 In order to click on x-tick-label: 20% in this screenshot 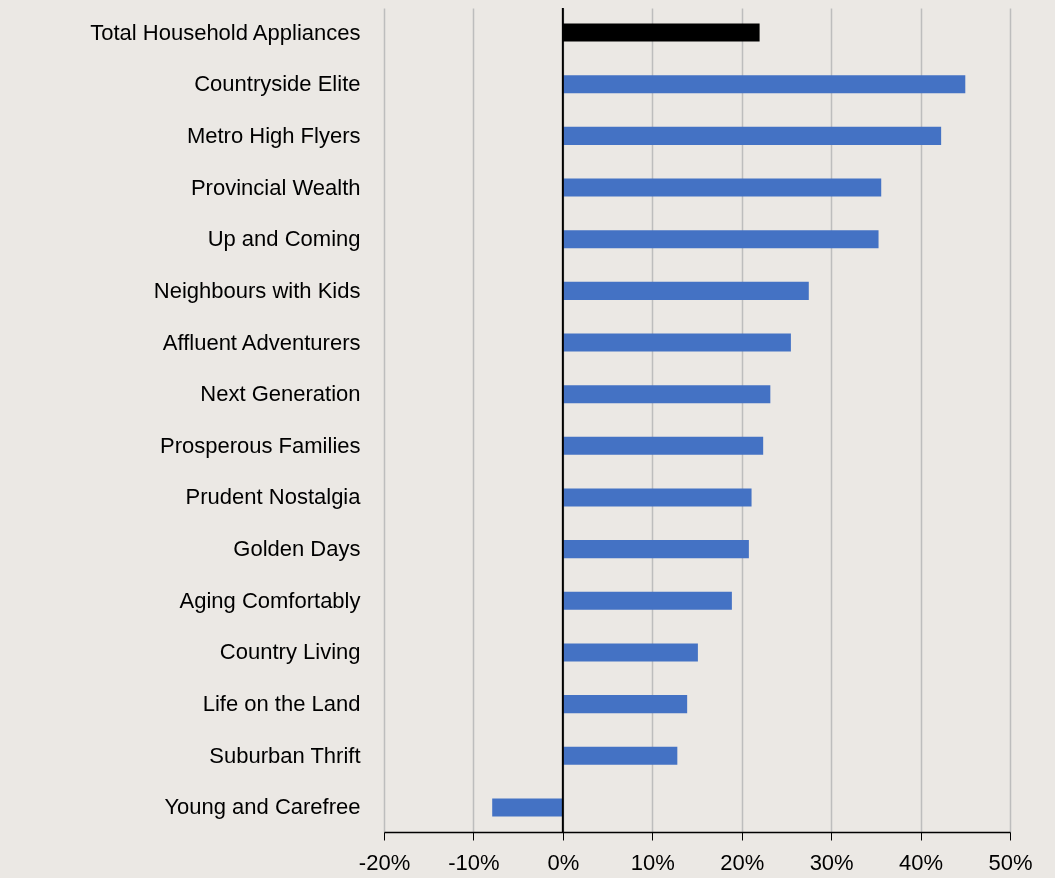, I will do `click(742, 862)`.